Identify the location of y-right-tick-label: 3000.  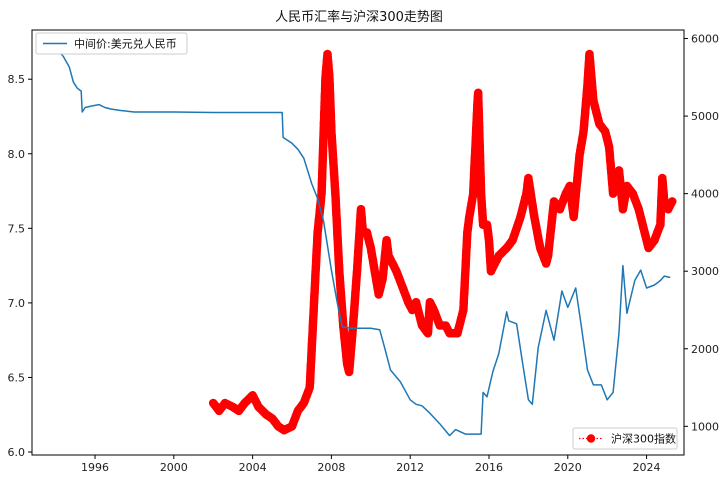
(705, 271).